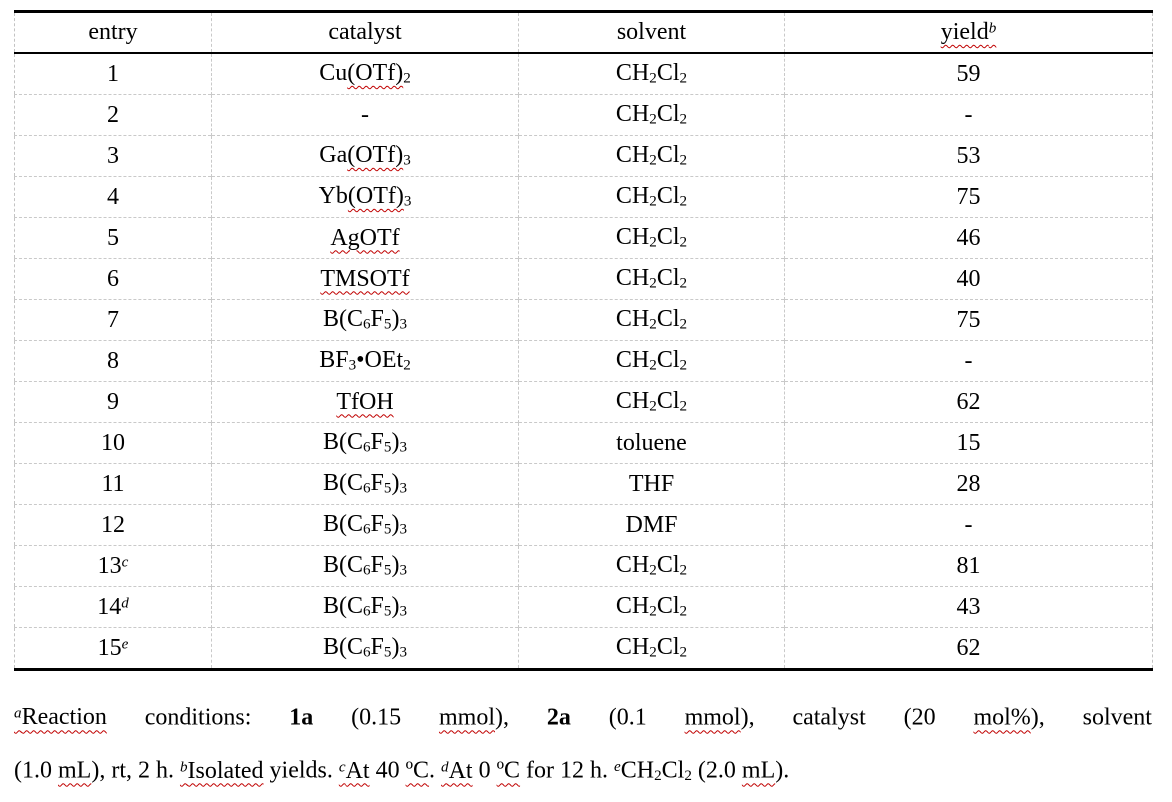 This screenshot has height=802, width=1172. What do you see at coordinates (376, 717) in the screenshot?
I see `text-run: (0.15` at bounding box center [376, 717].